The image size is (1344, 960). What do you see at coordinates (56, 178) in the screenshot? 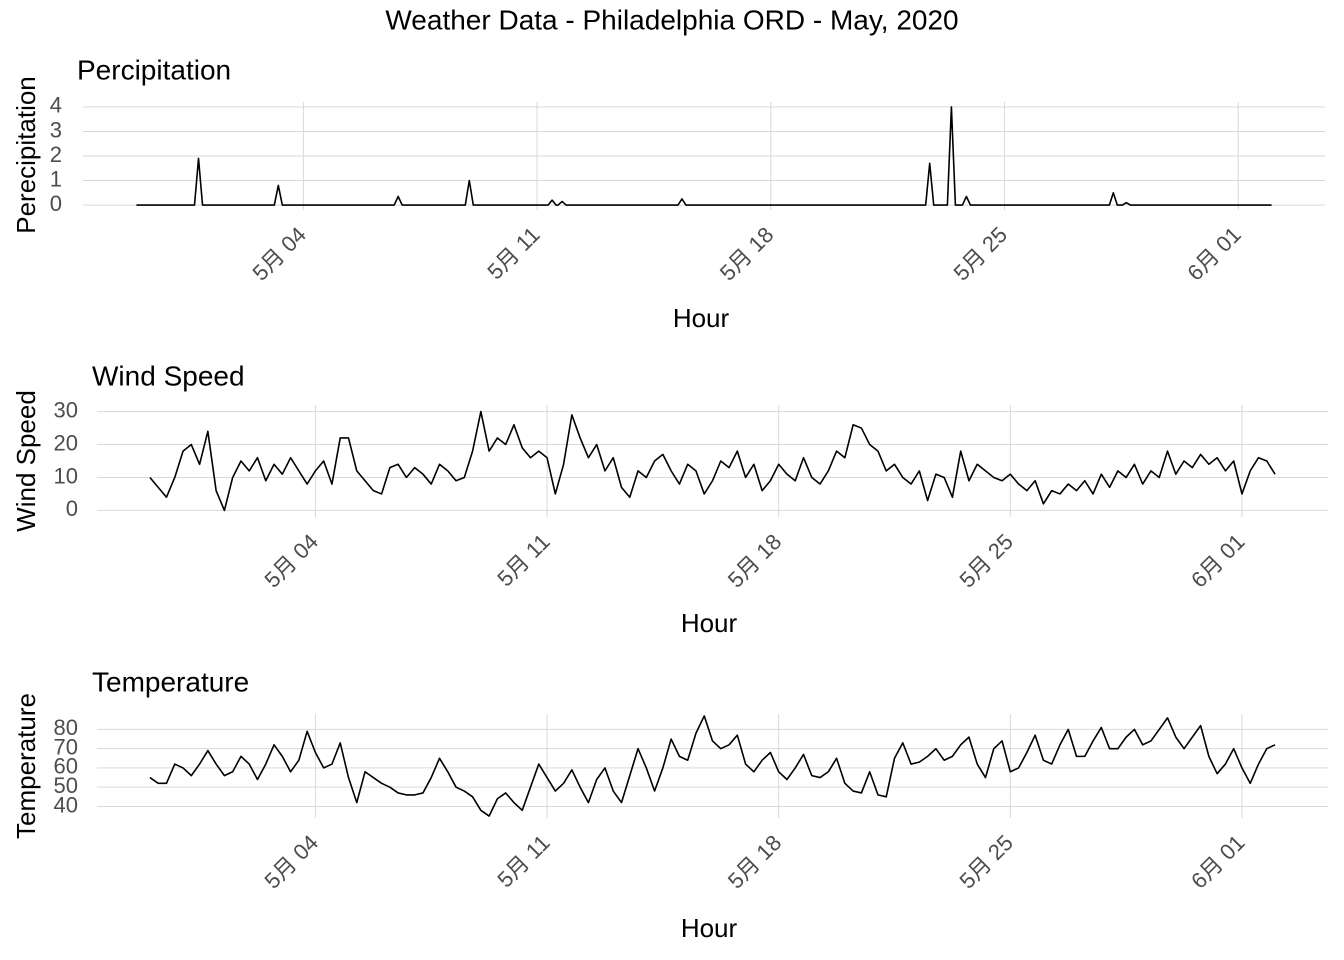
I see `y-tick-label: 1` at bounding box center [56, 178].